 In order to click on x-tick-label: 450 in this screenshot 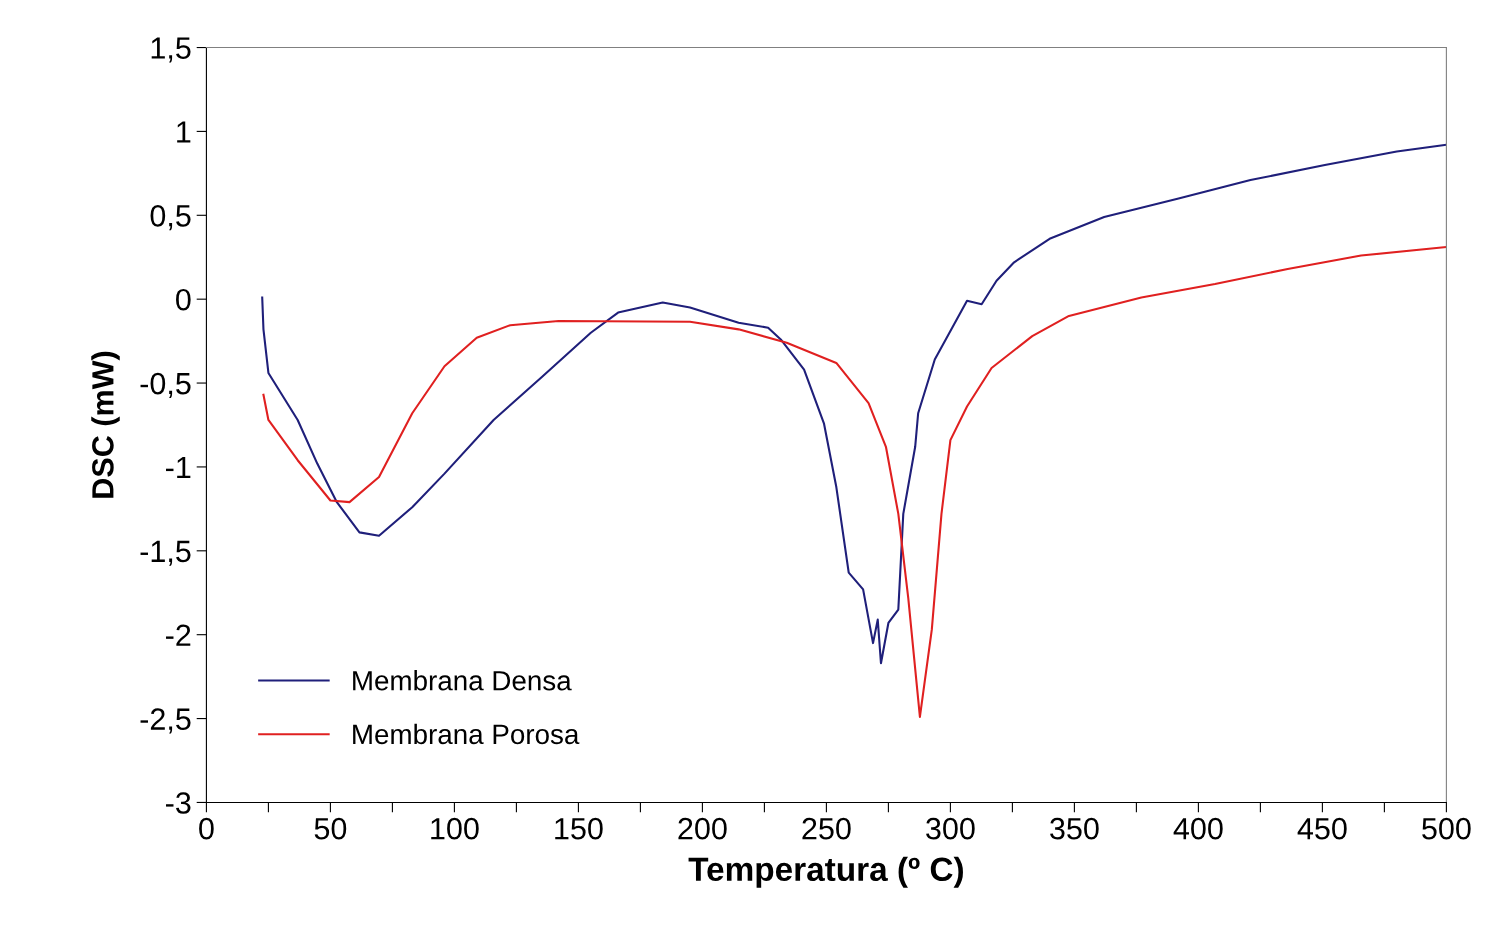, I will do `click(1322, 828)`.